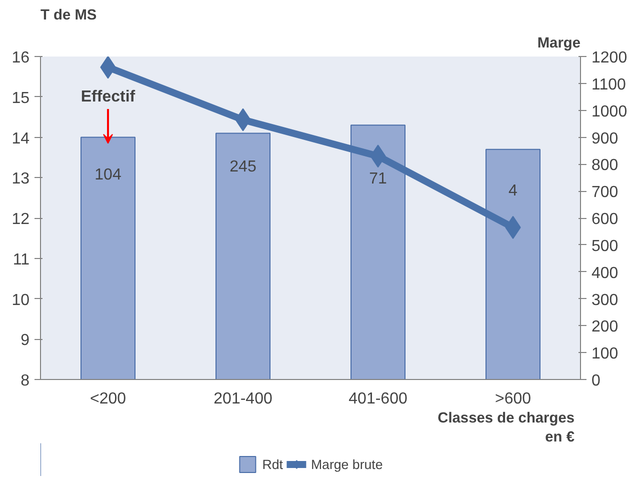 This screenshot has height=484, width=636. What do you see at coordinates (605, 327) in the screenshot?
I see `y2-tick-label: 200` at bounding box center [605, 327].